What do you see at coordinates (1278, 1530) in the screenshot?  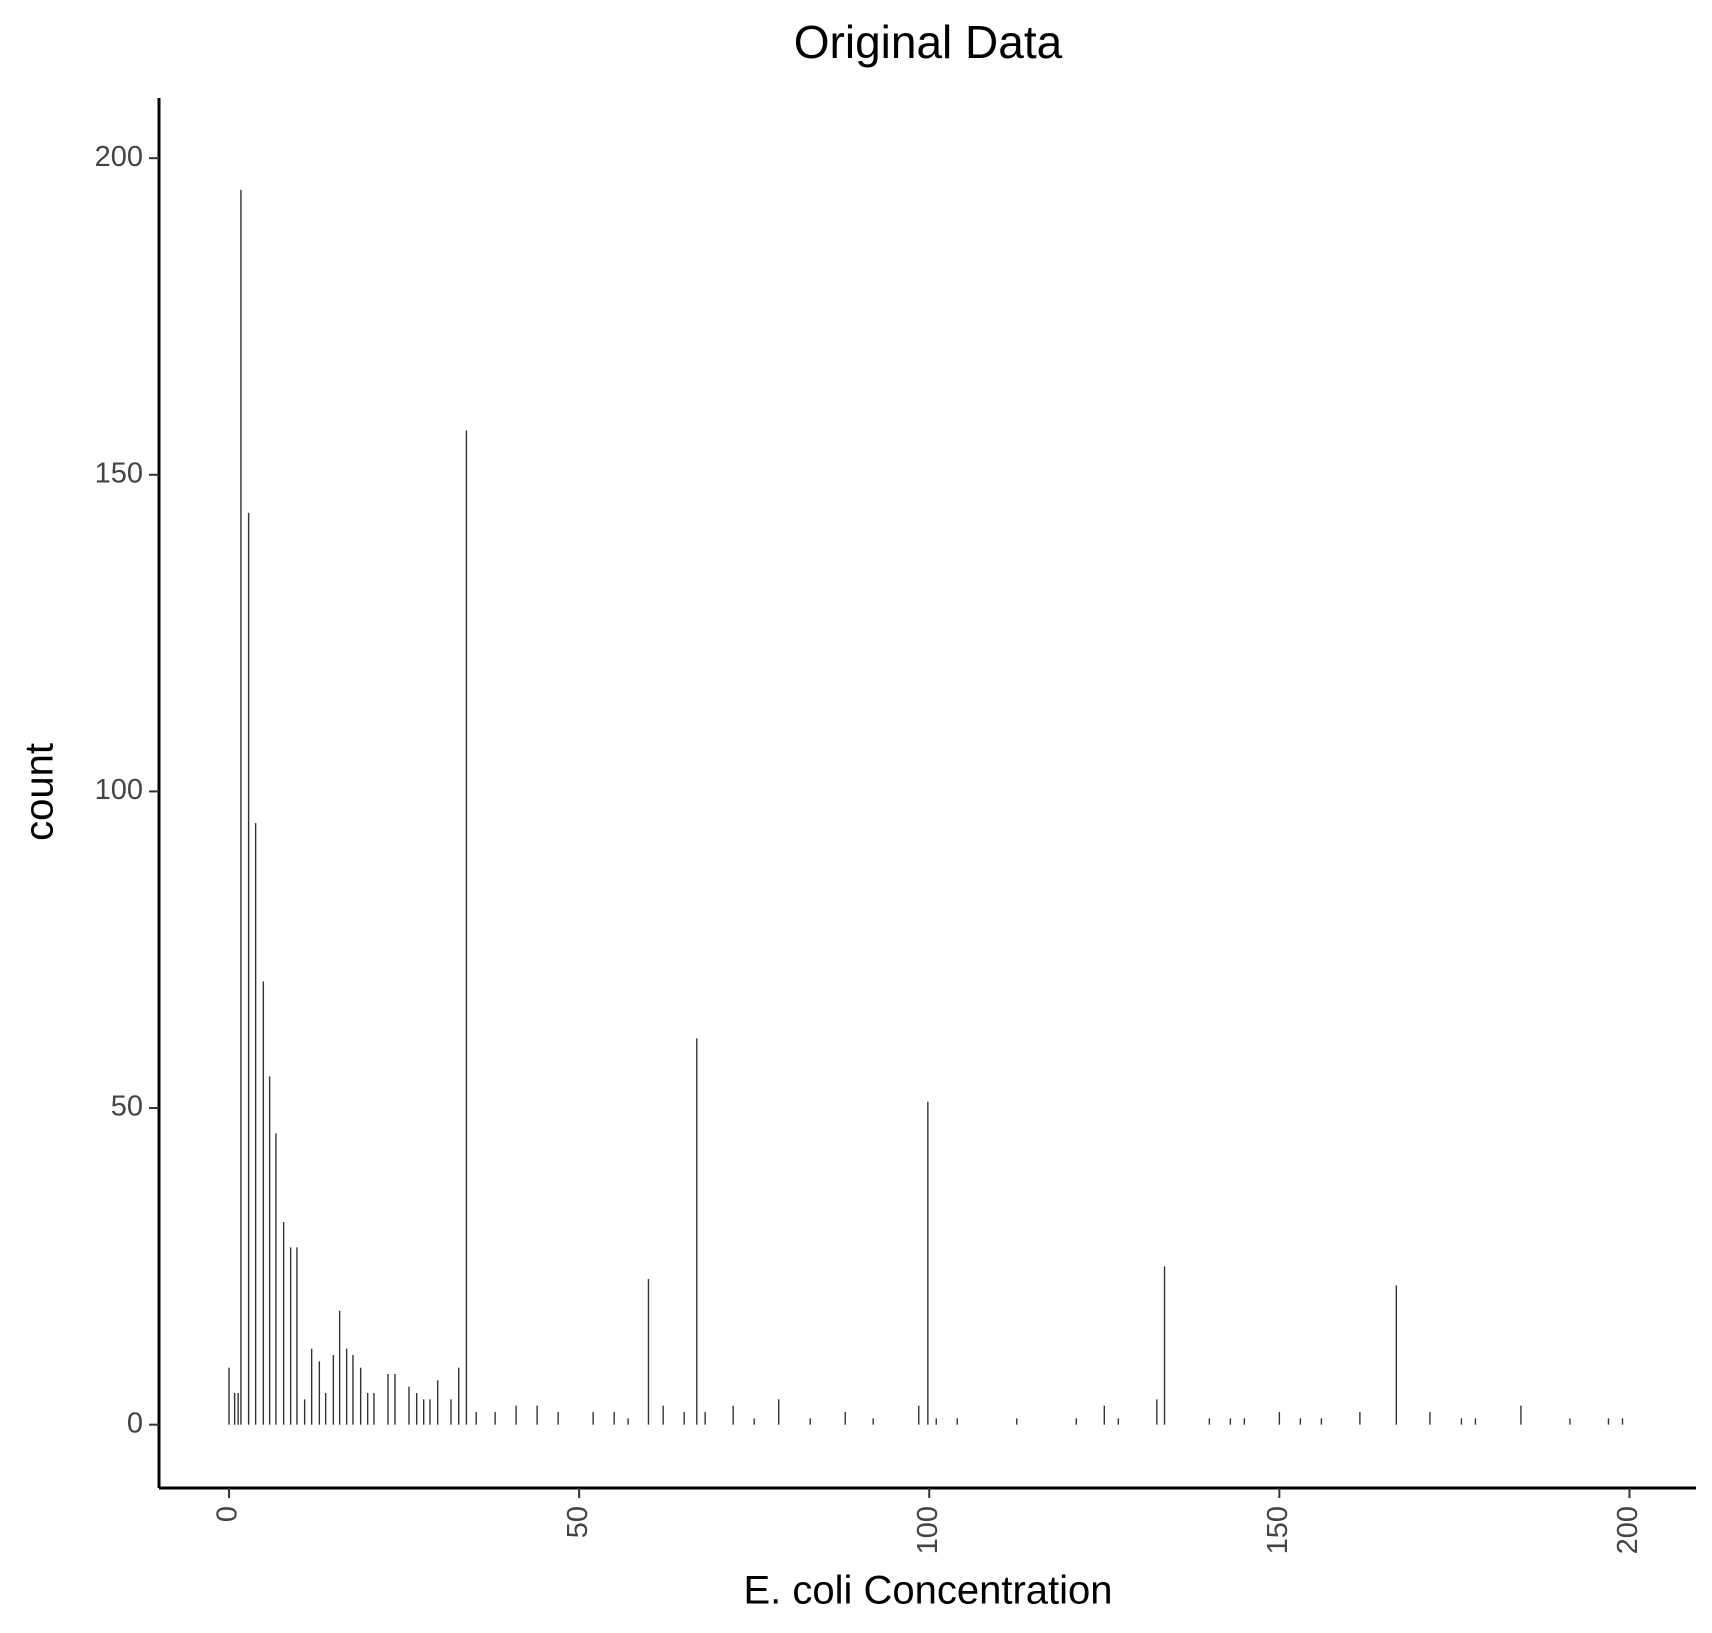 I see `x-tick-label: 150` at bounding box center [1278, 1530].